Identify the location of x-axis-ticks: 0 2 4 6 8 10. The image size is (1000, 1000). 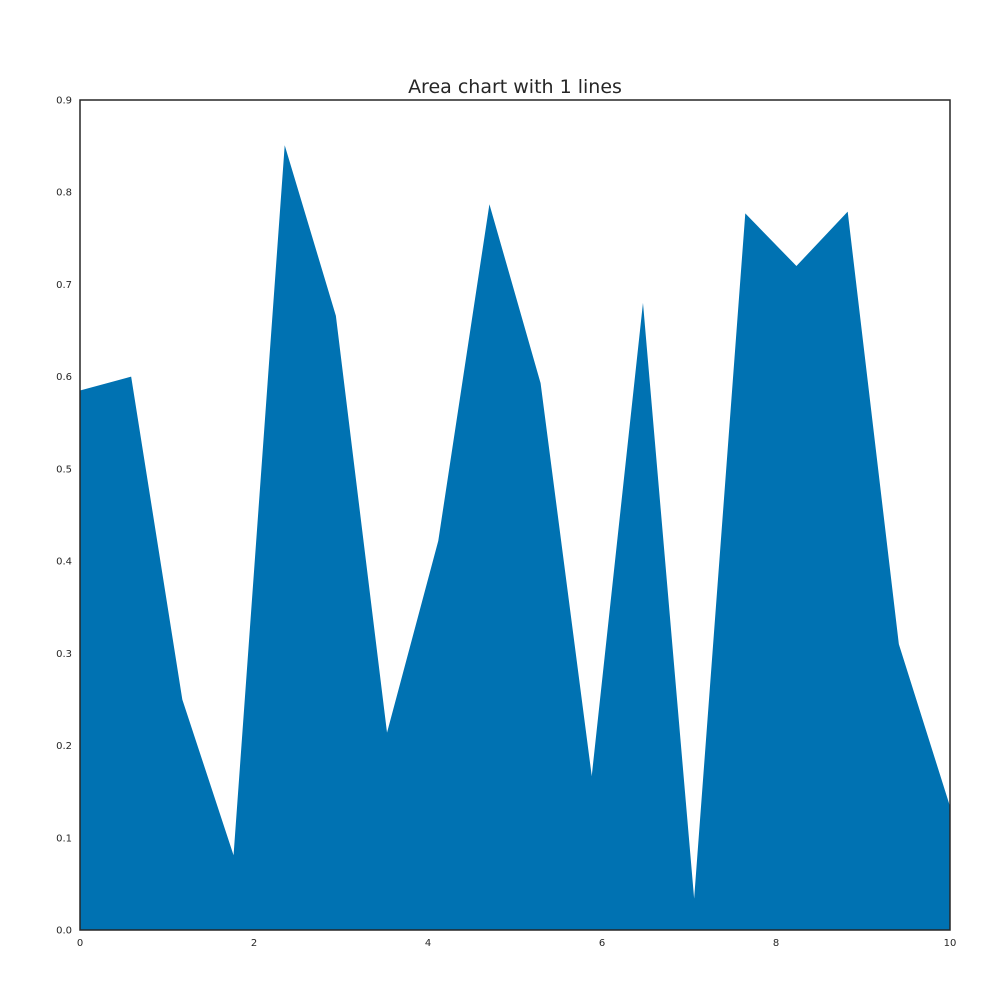
(517, 943).